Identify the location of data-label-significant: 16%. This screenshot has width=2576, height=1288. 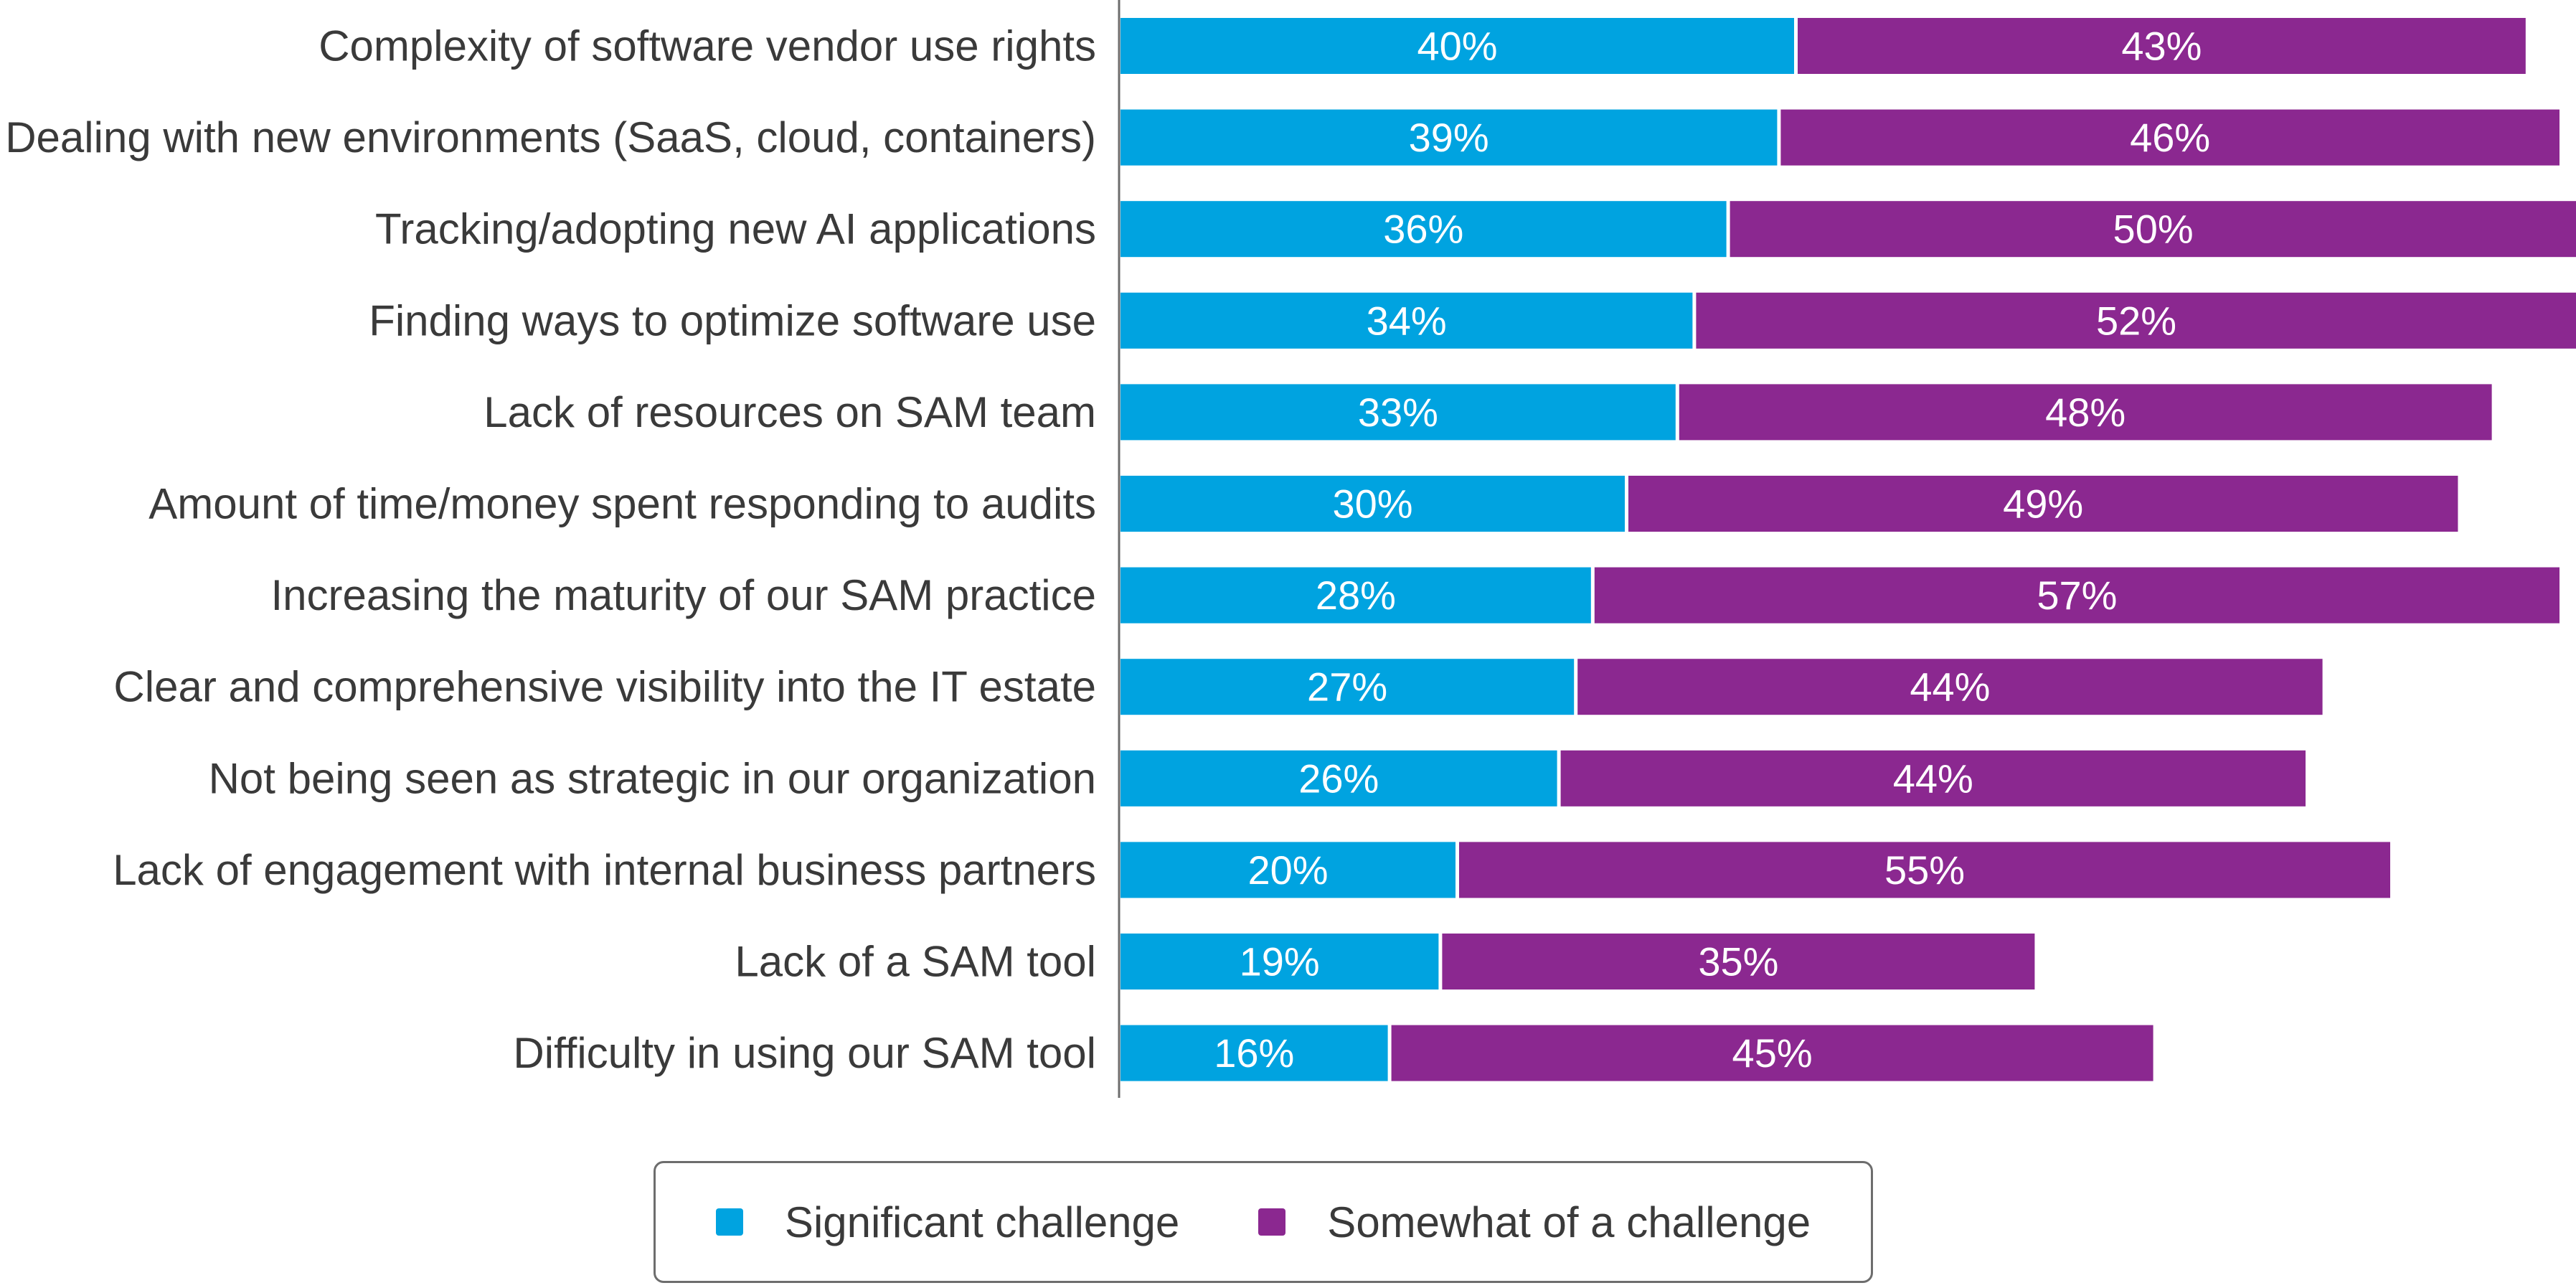
(1254, 1053).